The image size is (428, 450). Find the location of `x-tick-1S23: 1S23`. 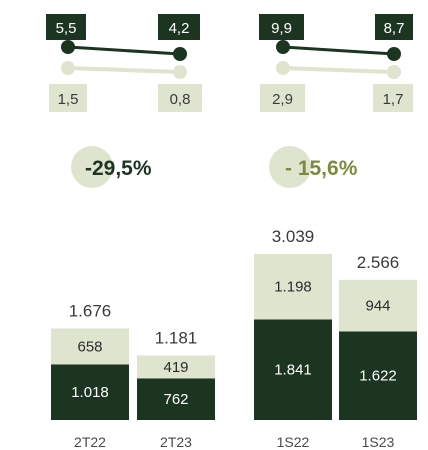

x-tick-1S23: 1S23 is located at coordinates (378, 442).